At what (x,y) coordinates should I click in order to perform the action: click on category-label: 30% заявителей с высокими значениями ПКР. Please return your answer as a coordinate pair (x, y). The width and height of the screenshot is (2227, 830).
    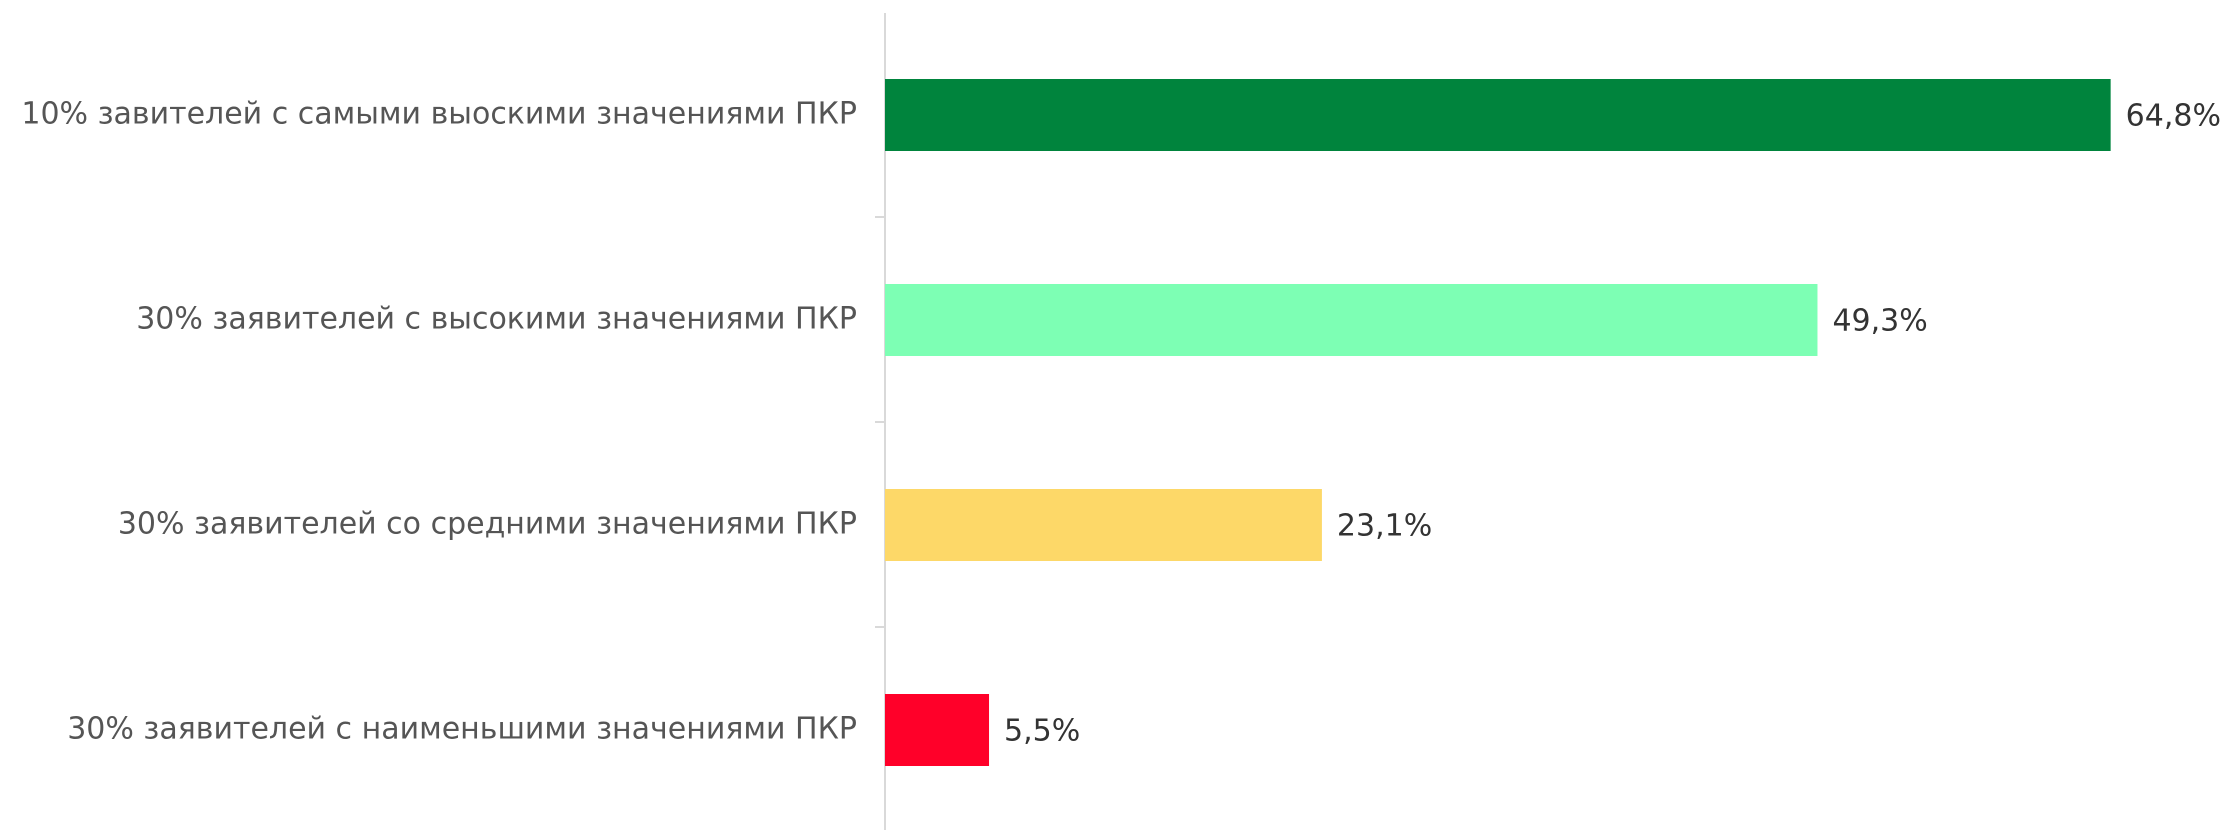
    Looking at the image, I should click on (496, 319).